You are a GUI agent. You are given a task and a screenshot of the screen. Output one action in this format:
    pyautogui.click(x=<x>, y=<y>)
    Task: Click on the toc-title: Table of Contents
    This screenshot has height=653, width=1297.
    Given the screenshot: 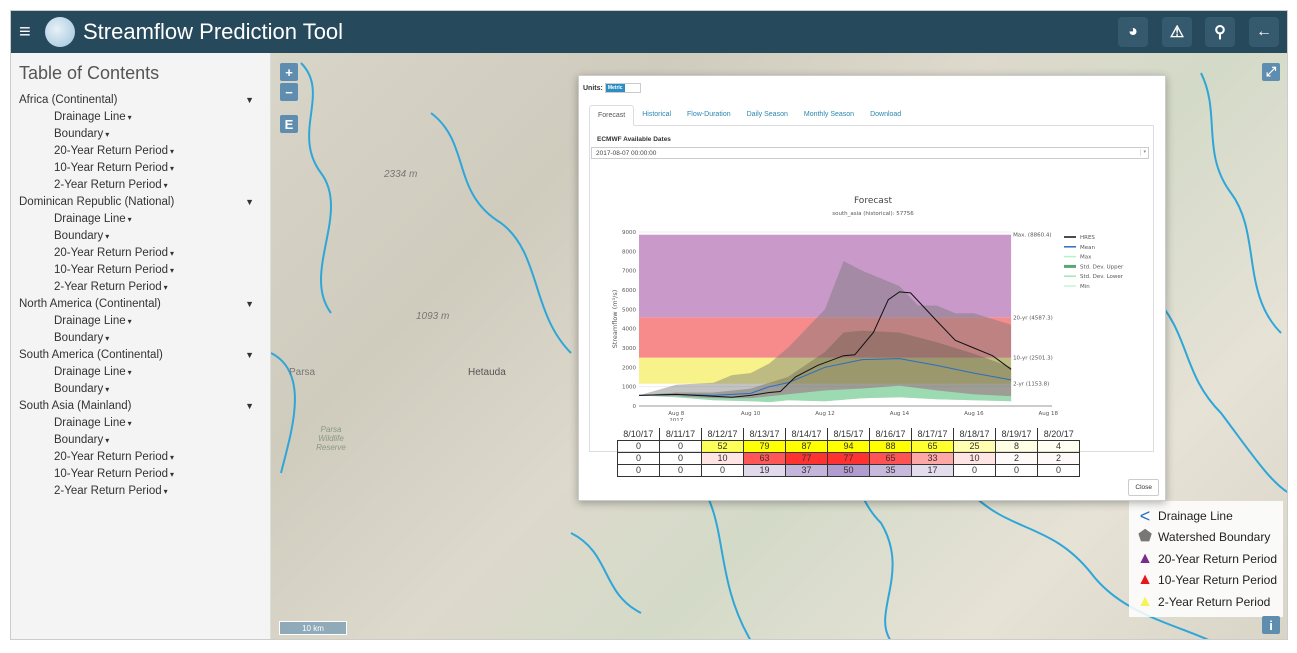 What is the action you would take?
    pyautogui.click(x=89, y=73)
    